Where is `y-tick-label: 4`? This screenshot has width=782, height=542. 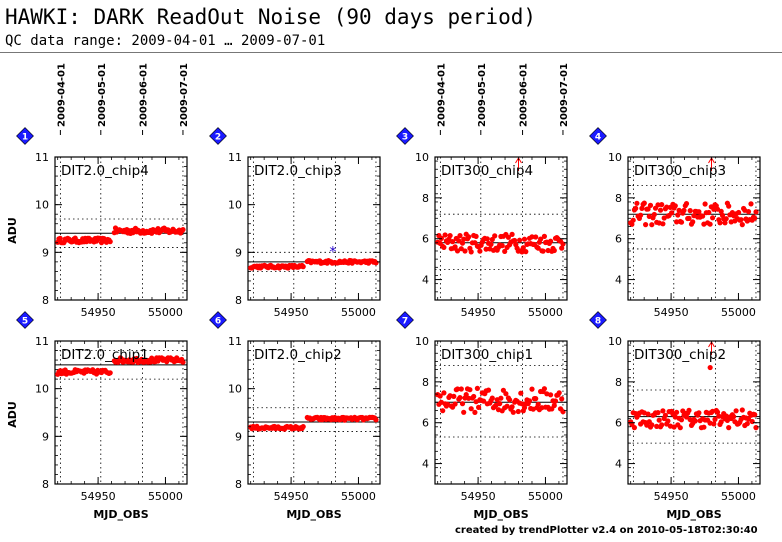 y-tick-label: 4 is located at coordinates (425, 464).